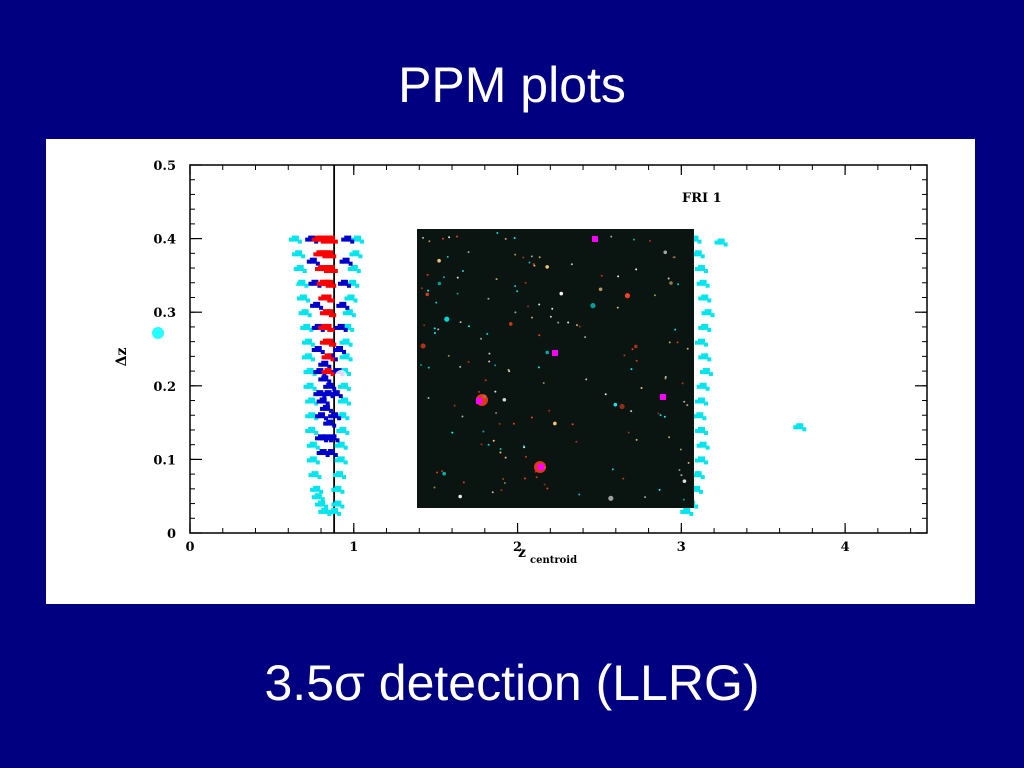 This screenshot has height=768, width=1024. What do you see at coordinates (555, 368) in the screenshot?
I see `inset-background` at bounding box center [555, 368].